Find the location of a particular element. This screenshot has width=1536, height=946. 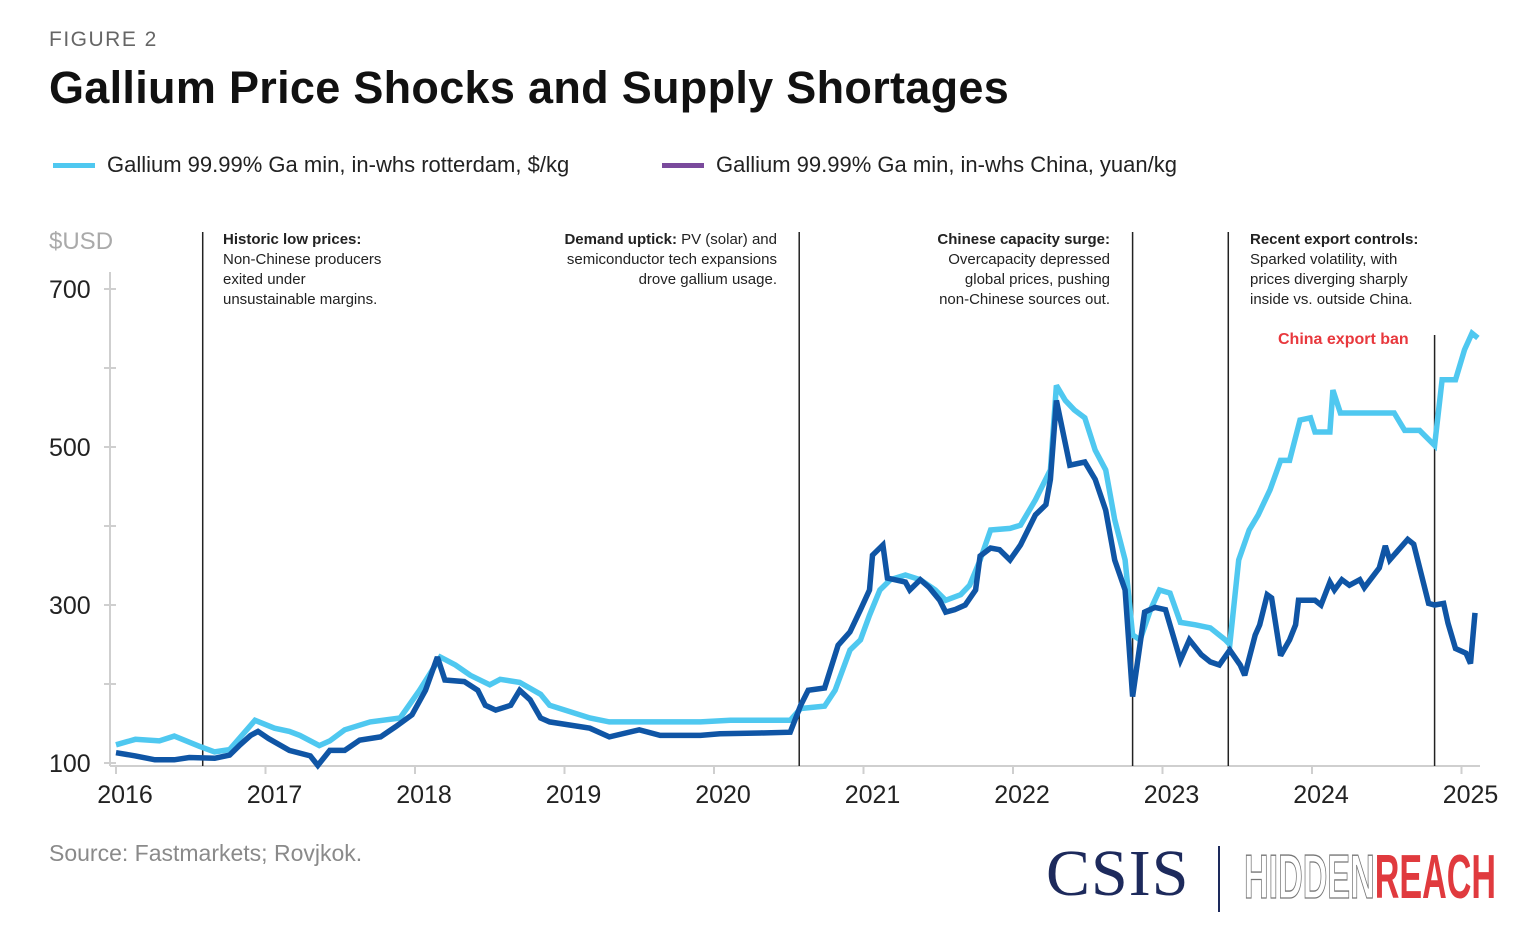

annotation-line: unsustainable margins. is located at coordinates (300, 299).